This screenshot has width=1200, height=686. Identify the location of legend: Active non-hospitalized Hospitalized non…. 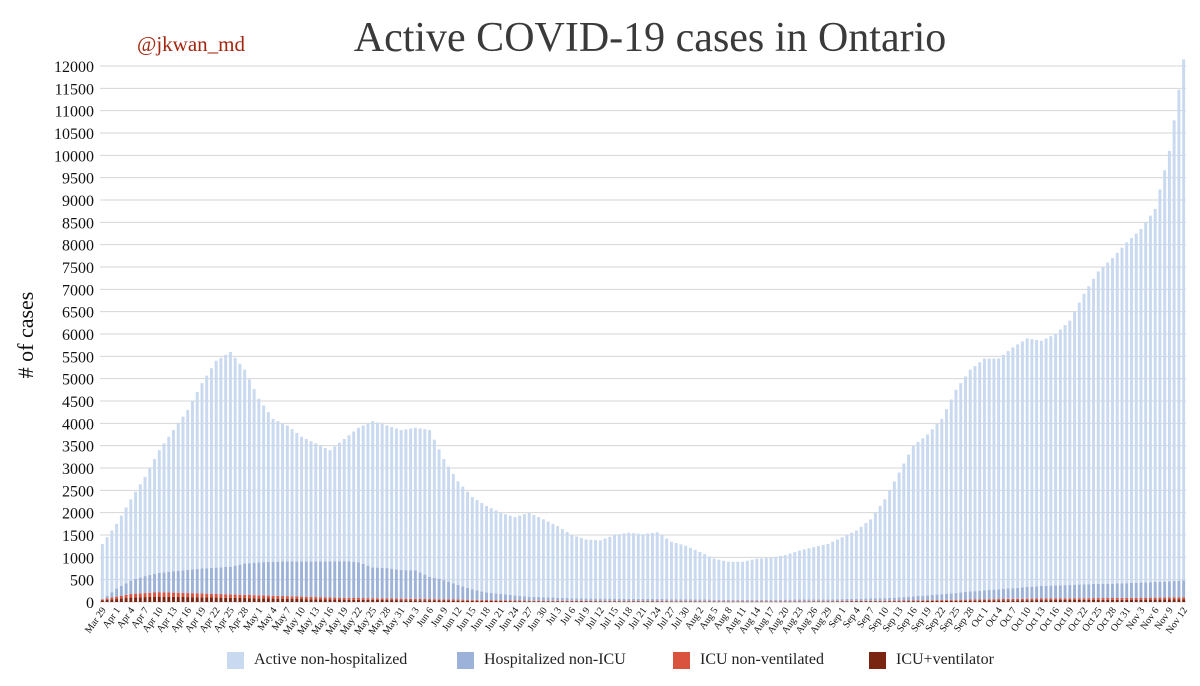
(600, 660).